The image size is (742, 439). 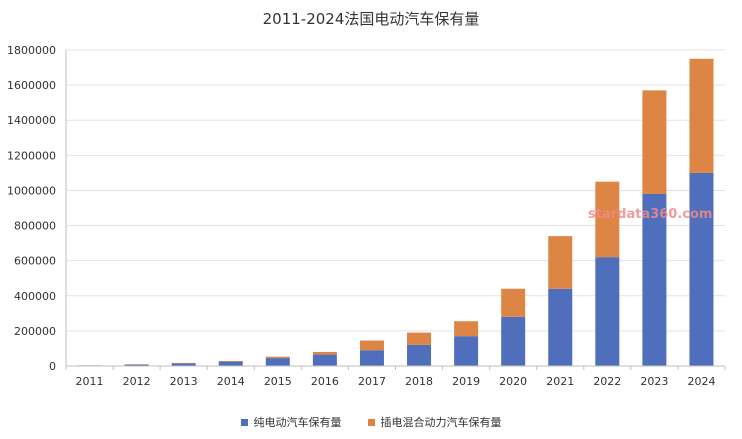 What do you see at coordinates (441, 422) in the screenshot?
I see `legend-label-phev: 插电混合动力汽车保有量` at bounding box center [441, 422].